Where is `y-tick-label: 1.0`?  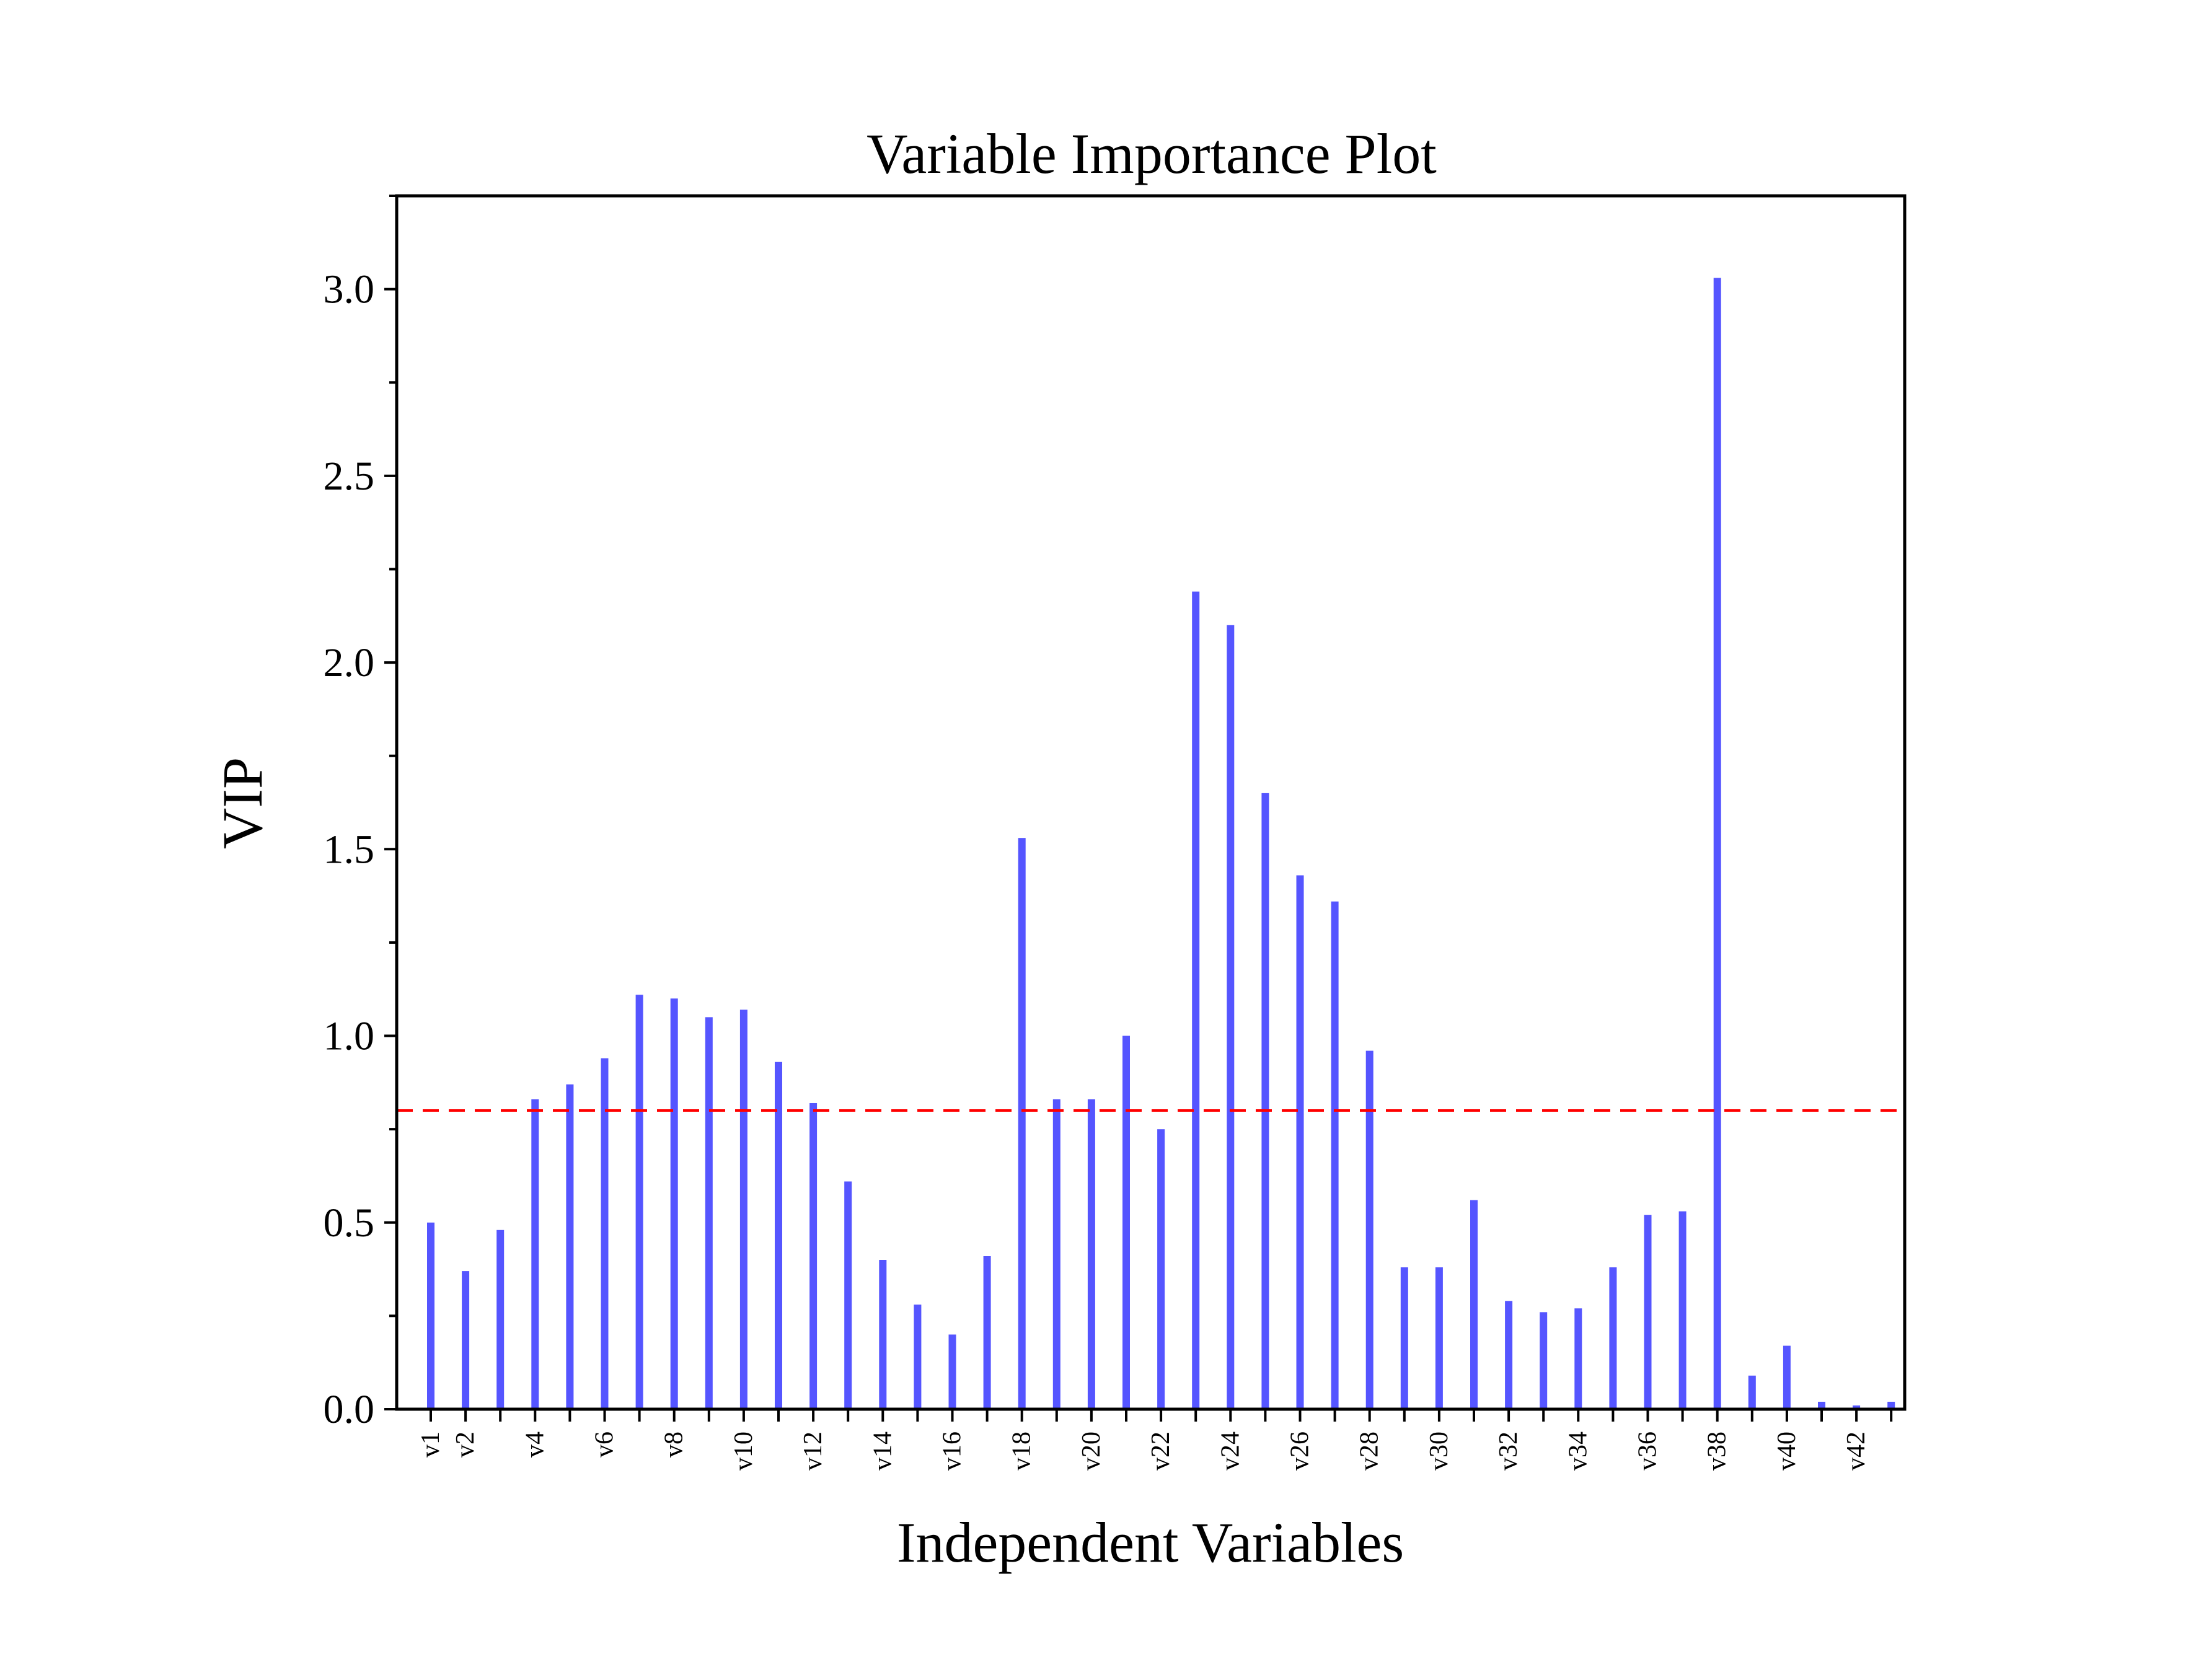 y-tick-label: 1.0 is located at coordinates (350, 1036).